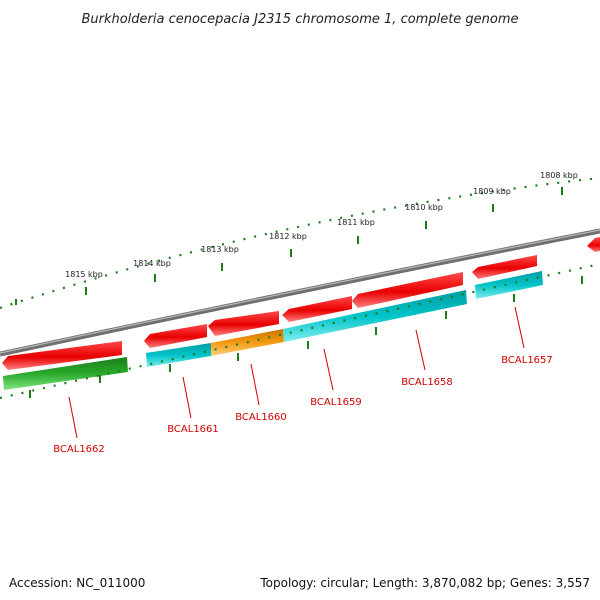  Describe the element at coordinates (356, 222) in the screenshot. I see `scale-label: 1811 kbp` at that location.